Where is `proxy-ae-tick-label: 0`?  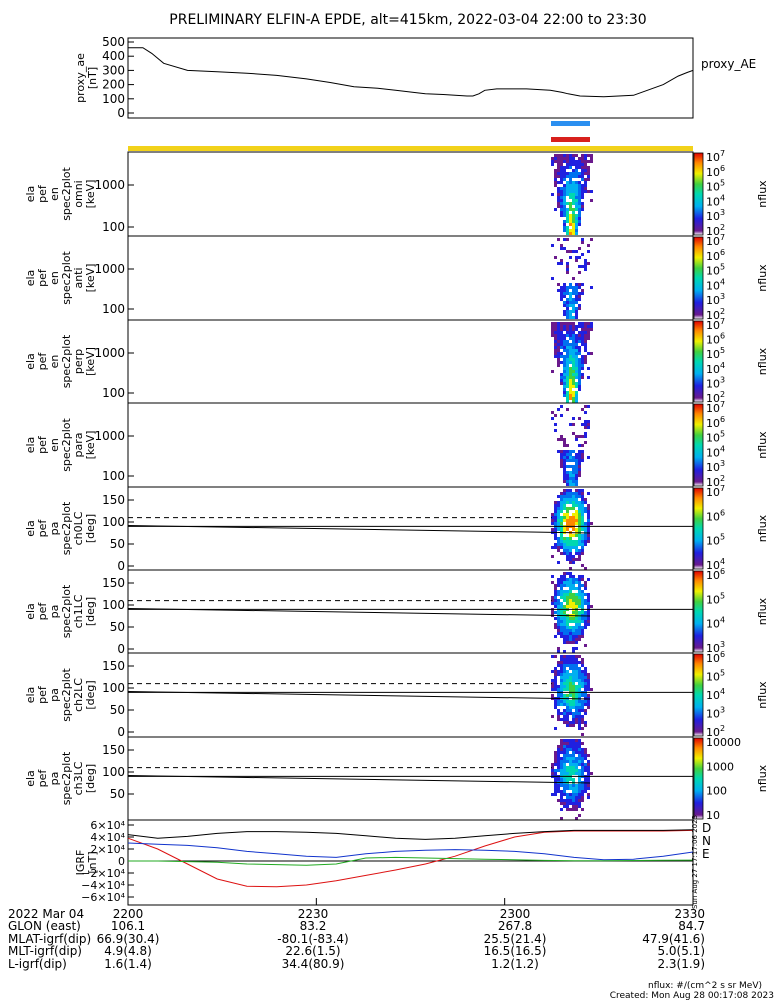 proxy-ae-tick-label: 0 is located at coordinates (121, 113).